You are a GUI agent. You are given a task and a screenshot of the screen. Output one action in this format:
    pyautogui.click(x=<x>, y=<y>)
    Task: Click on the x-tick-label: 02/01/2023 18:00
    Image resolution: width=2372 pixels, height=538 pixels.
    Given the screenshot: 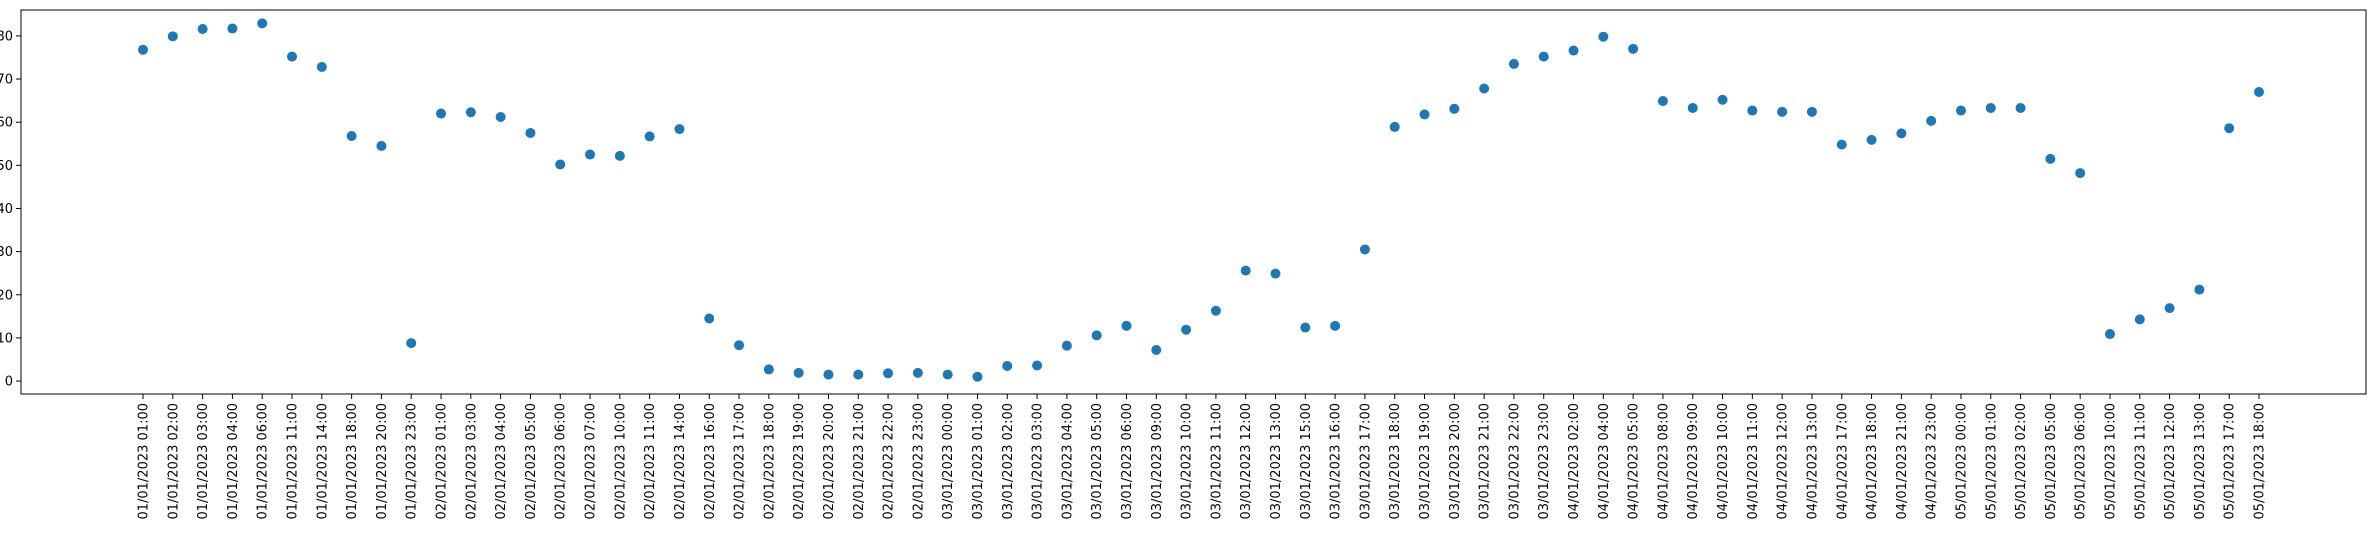 What is the action you would take?
    pyautogui.click(x=769, y=461)
    